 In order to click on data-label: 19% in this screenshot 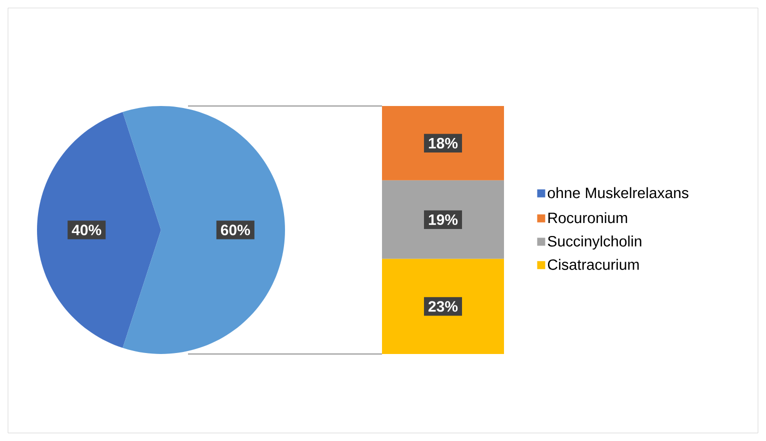, I will do `click(443, 219)`.